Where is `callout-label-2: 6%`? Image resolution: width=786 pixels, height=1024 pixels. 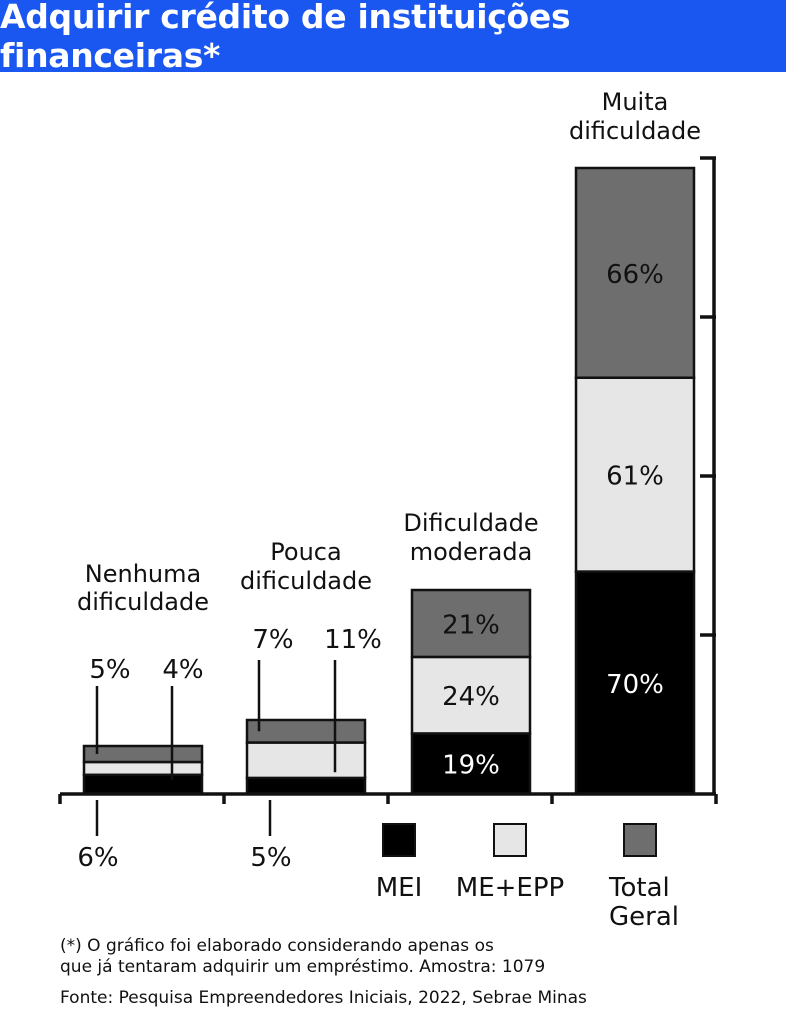 callout-label-2: 6% is located at coordinates (97, 858).